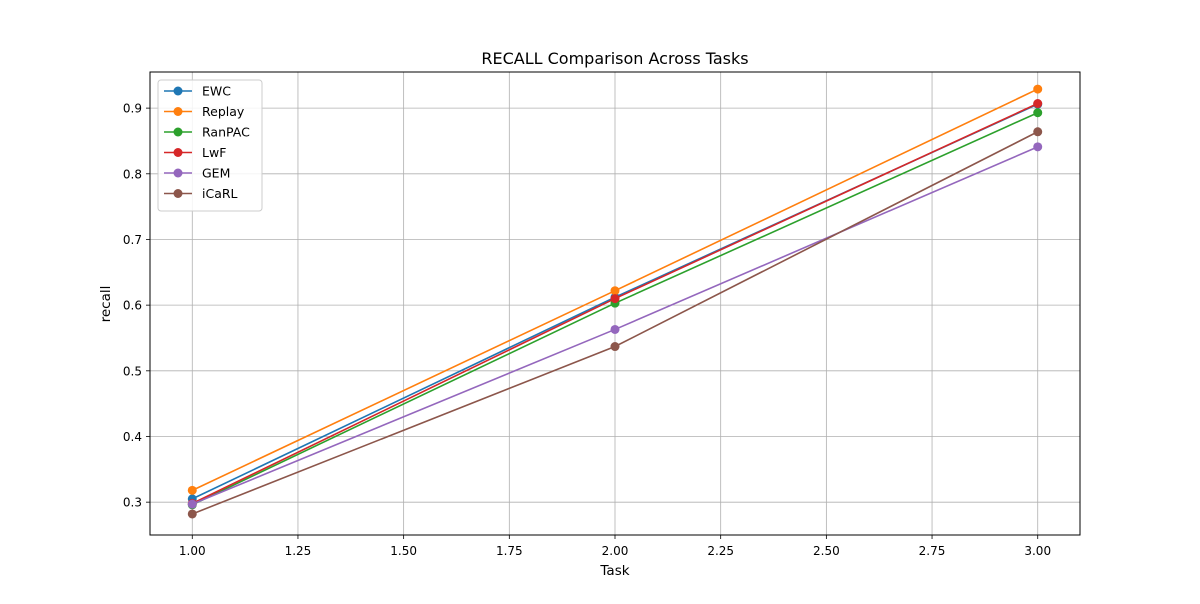 This screenshot has width=1200, height=604. I want to click on x-axis-label: Task, so click(614, 571).